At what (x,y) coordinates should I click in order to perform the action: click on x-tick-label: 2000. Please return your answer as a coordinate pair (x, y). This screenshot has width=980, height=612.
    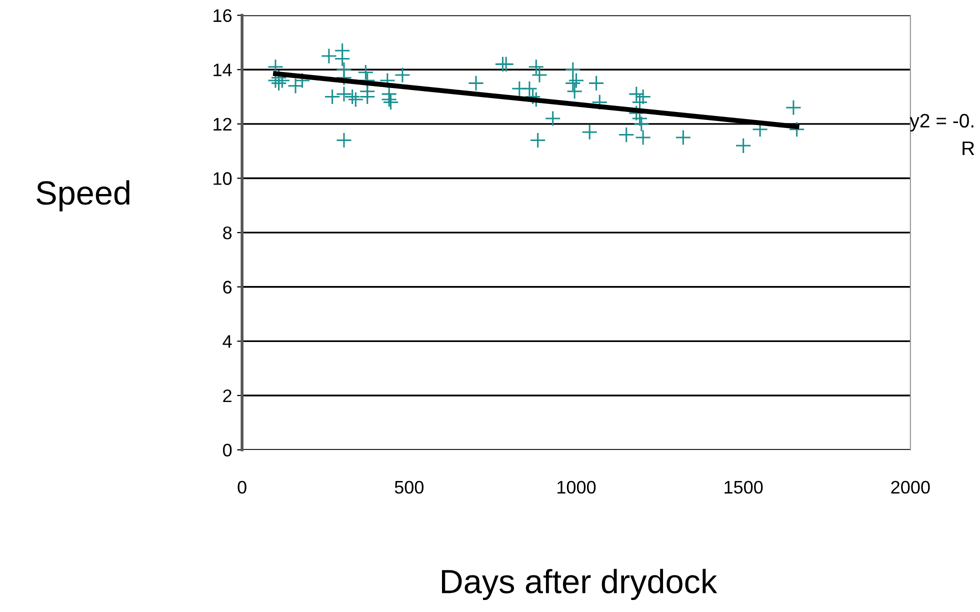
    Looking at the image, I should click on (910, 487).